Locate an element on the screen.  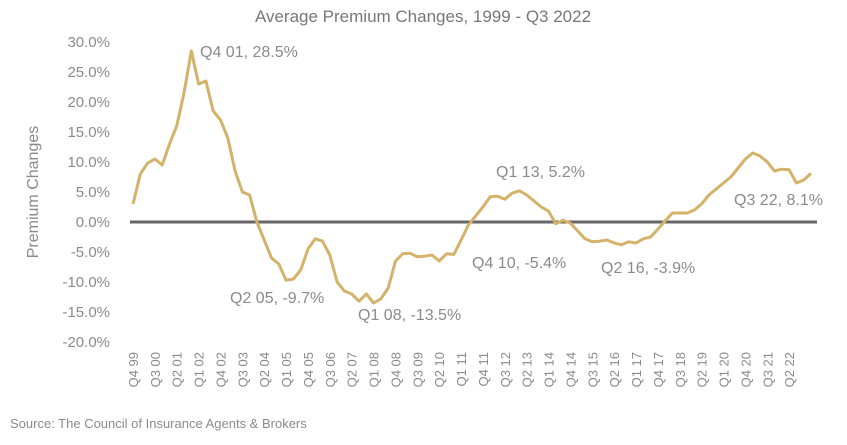
y-tick-label: 0.0% is located at coordinates (93, 222).